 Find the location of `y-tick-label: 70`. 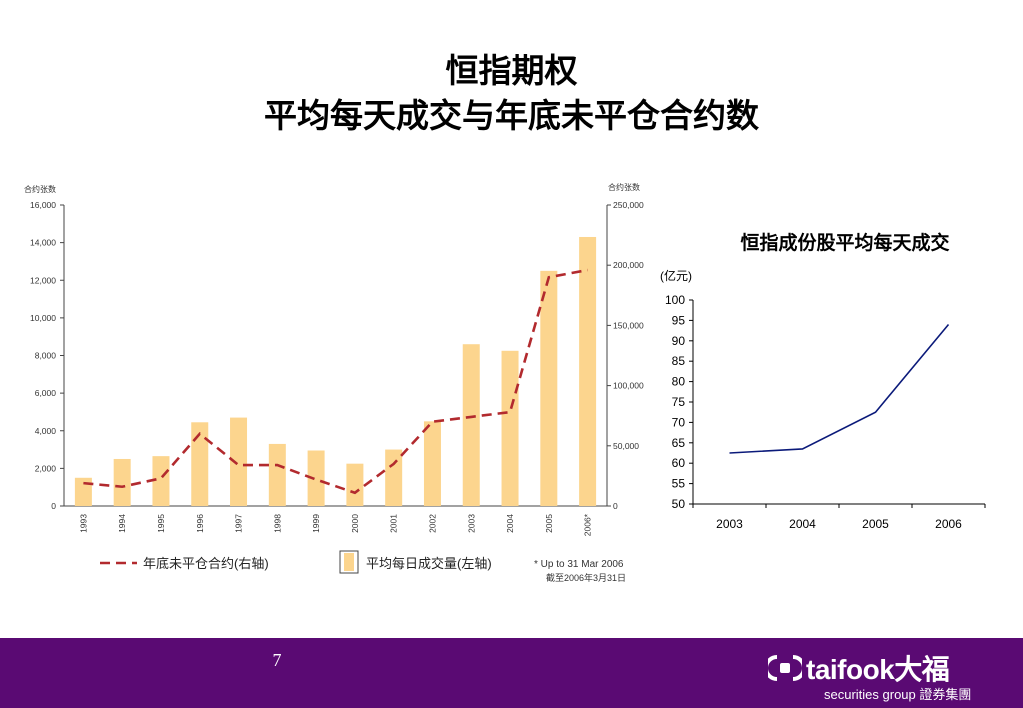

y-tick-label: 70 is located at coordinates (679, 422).